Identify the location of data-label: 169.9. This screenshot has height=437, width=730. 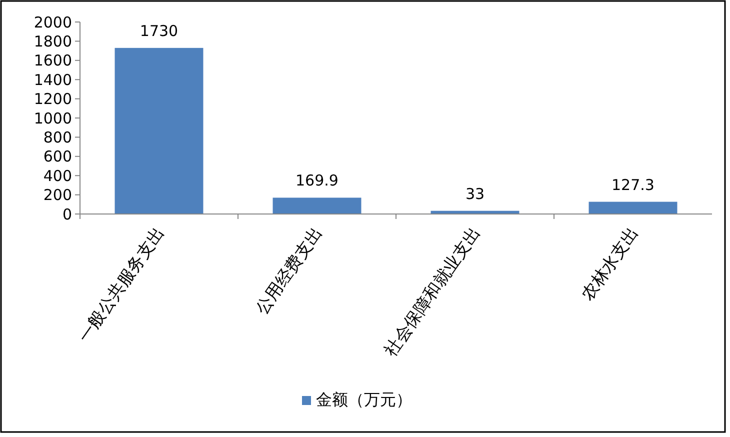
(317, 181).